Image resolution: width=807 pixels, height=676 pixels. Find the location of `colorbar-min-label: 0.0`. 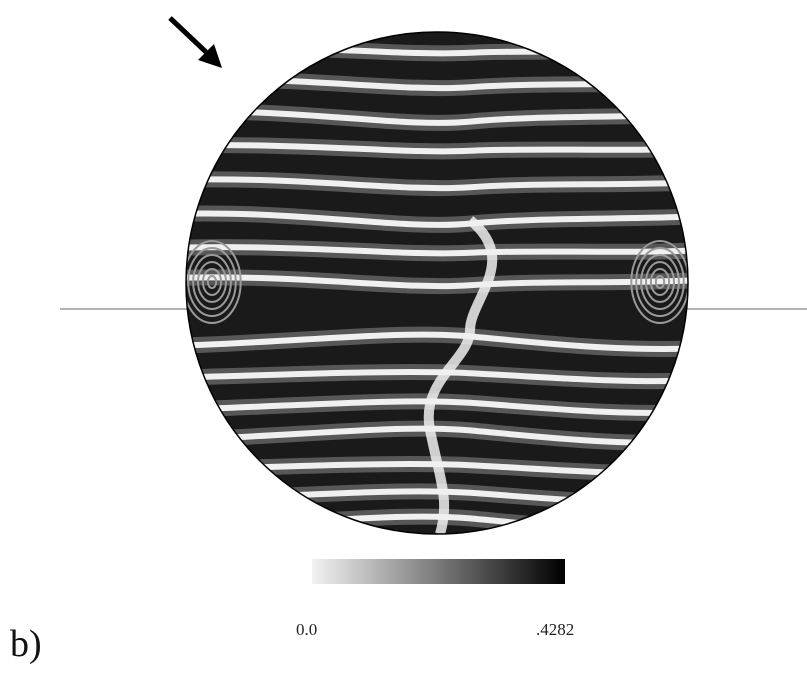

colorbar-min-label: 0.0 is located at coordinates (307, 629).